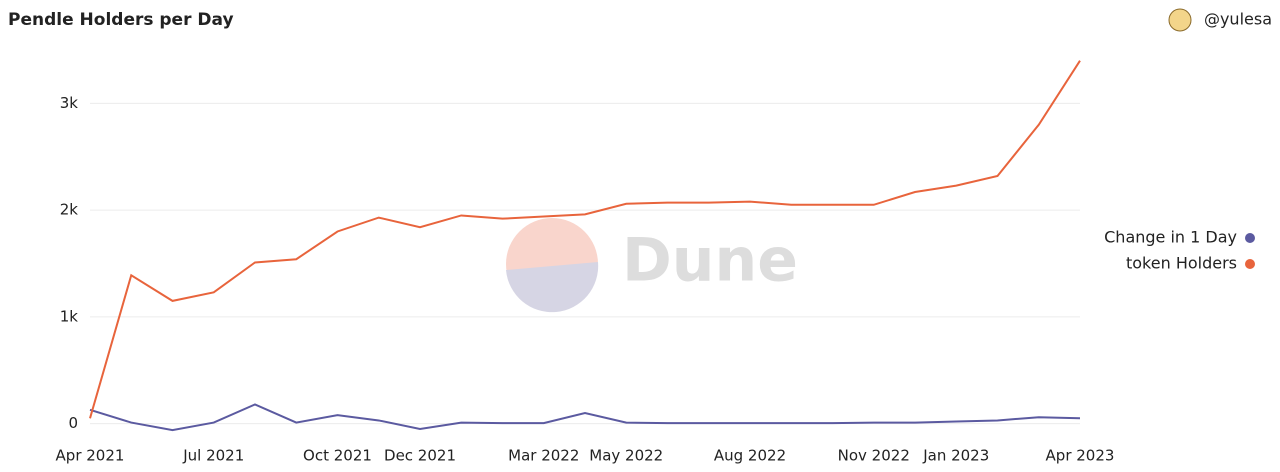 The height and width of the screenshot is (472, 1280). I want to click on legend-label: Change in 1 Day, so click(1170, 237).